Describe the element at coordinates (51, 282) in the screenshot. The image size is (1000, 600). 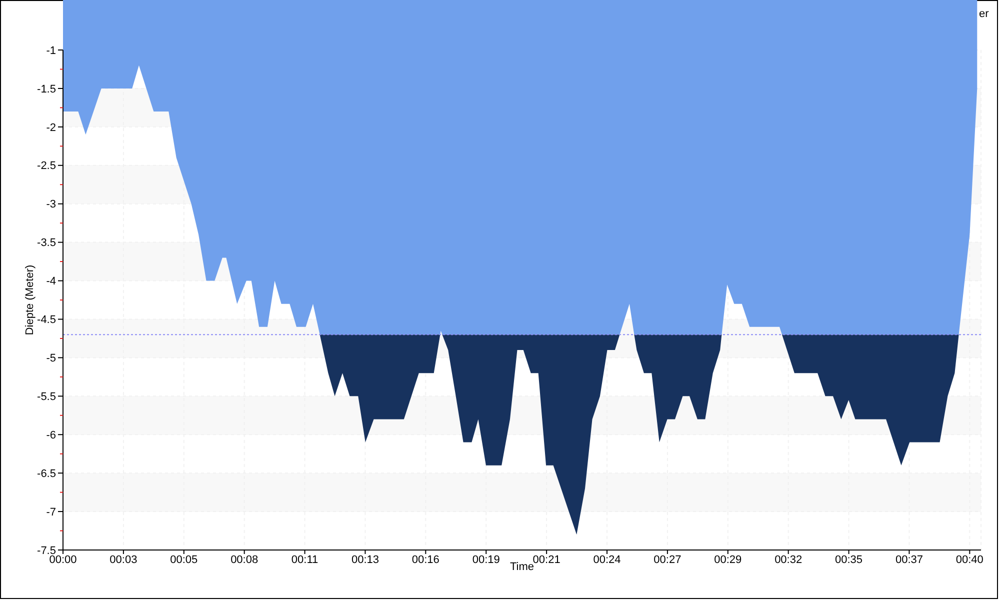
I see `y-tick-label: -4` at that location.